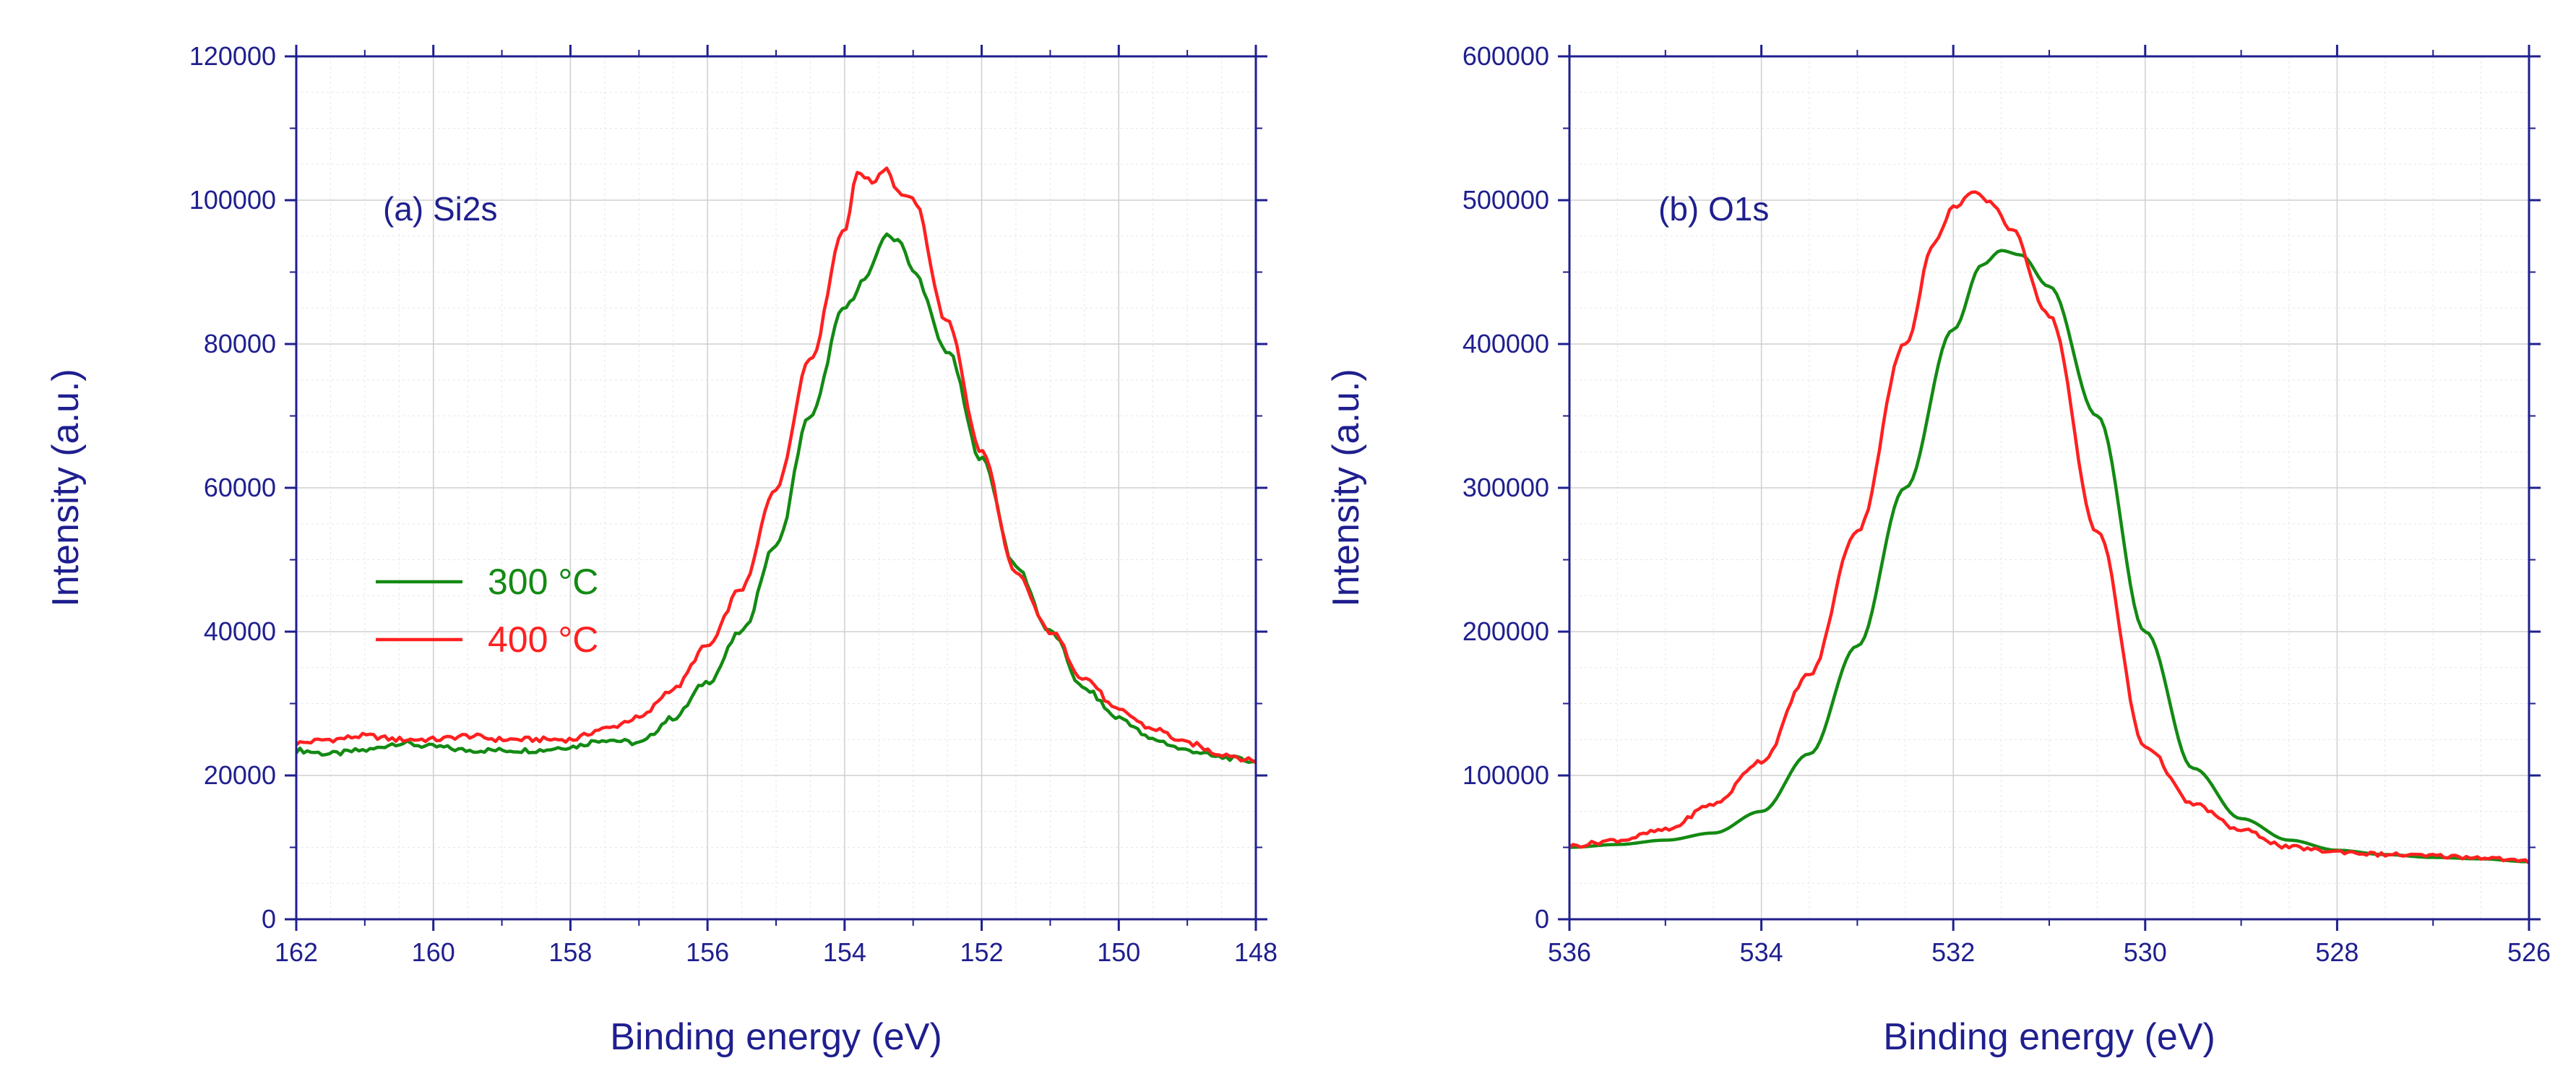 Image resolution: width=2576 pixels, height=1092 pixels. Describe the element at coordinates (543, 639) in the screenshot. I see `legend-label: 400 °C` at that location.